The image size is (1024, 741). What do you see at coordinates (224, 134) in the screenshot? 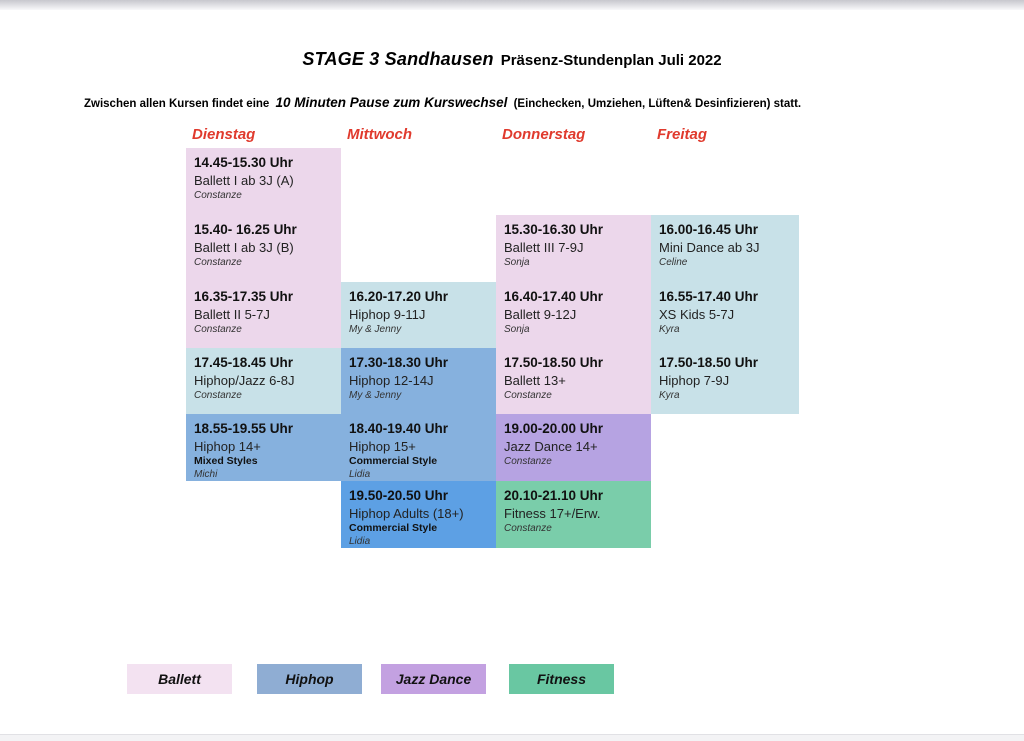
I see `day-header-dienstag: Dienstag` at bounding box center [224, 134].